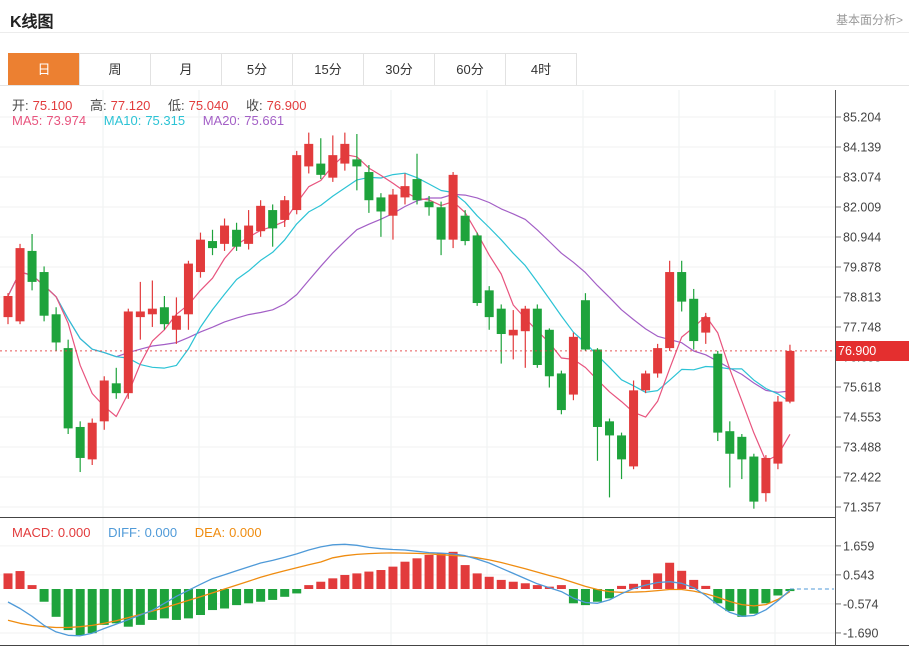 The width and height of the screenshot is (909, 648). Describe the element at coordinates (862, 148) in the screenshot. I see `svg-text: 84.139` at that location.